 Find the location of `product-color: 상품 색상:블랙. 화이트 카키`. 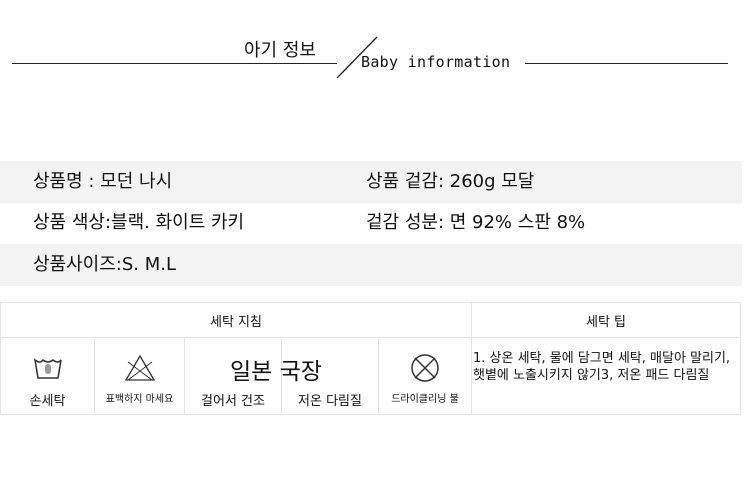

product-color: 상품 색상:블랙. 화이트 카키 is located at coordinates (139, 222).